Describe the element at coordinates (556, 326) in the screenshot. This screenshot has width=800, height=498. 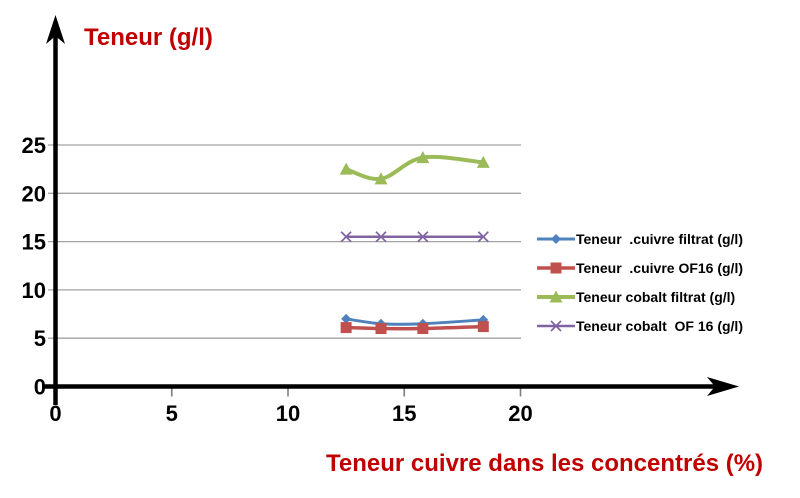
I see `x-marker-icon` at that location.